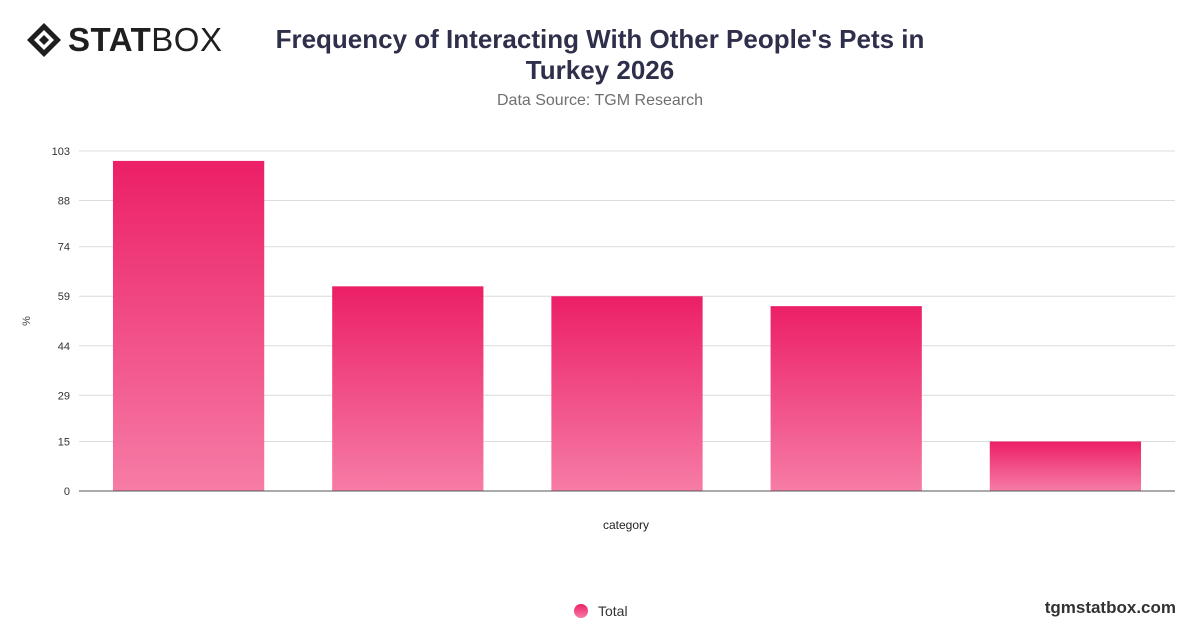  Describe the element at coordinates (64, 297) in the screenshot. I see `y-tick-label: 59` at that location.